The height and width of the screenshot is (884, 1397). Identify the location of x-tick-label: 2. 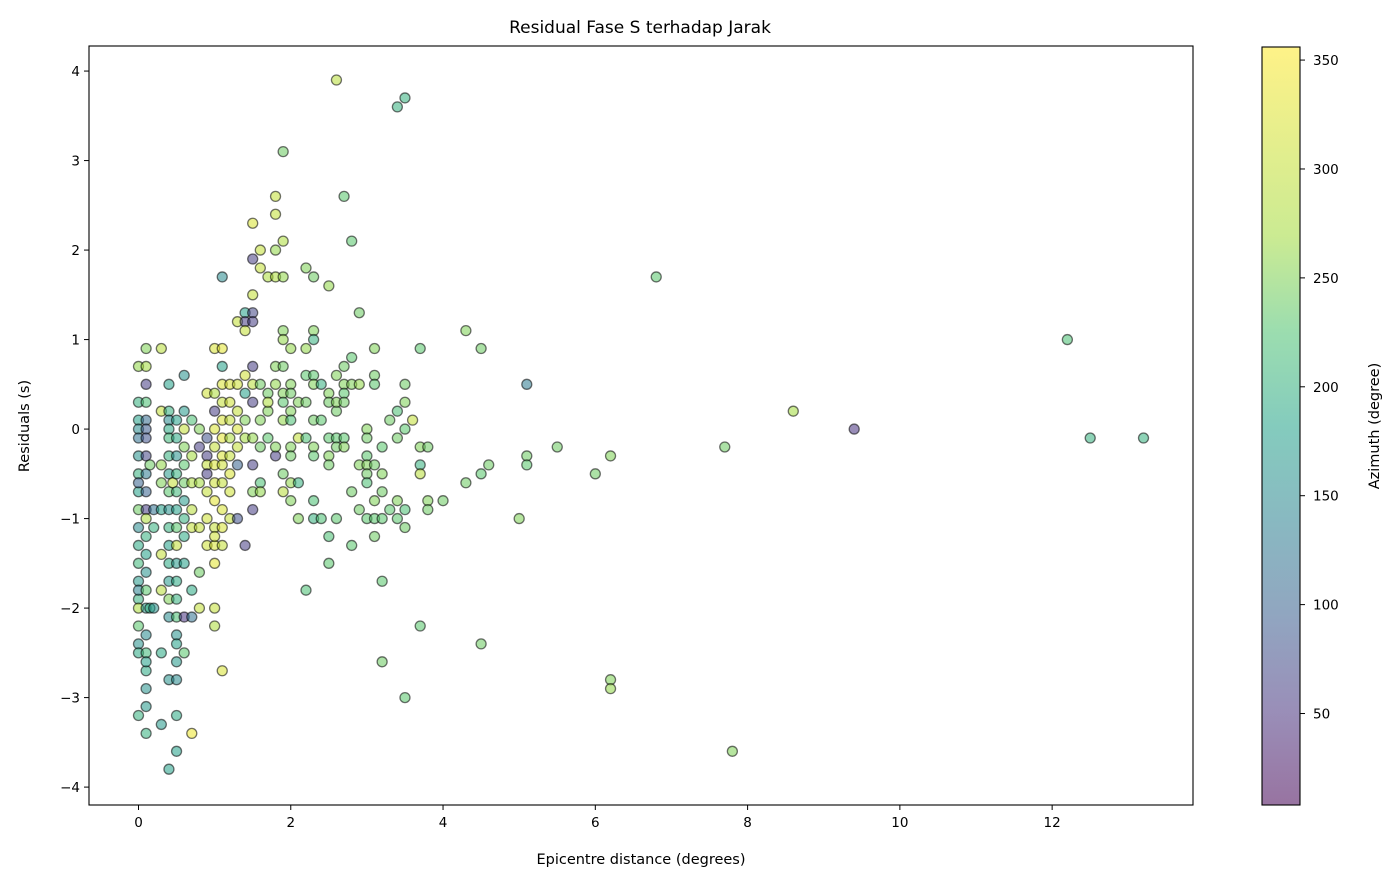
(290, 823).